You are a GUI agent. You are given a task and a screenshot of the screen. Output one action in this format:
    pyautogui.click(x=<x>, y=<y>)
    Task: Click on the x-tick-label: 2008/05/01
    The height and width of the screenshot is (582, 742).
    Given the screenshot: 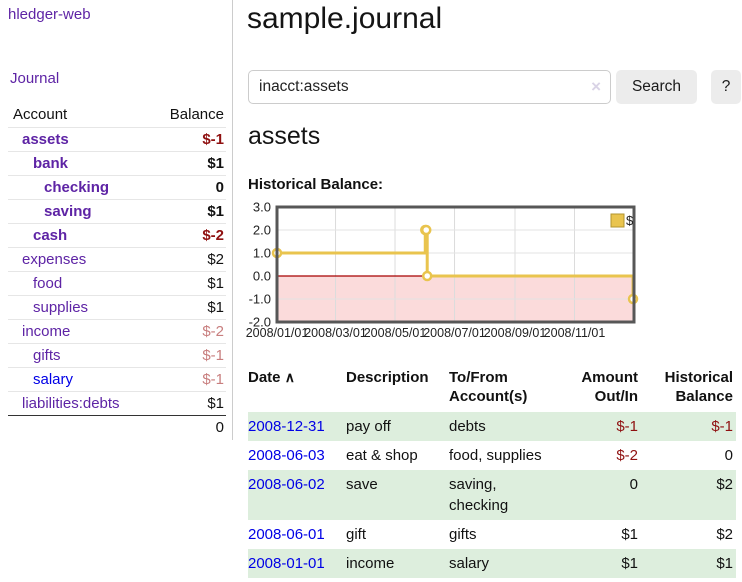 What is the action you would take?
    pyautogui.click(x=395, y=333)
    